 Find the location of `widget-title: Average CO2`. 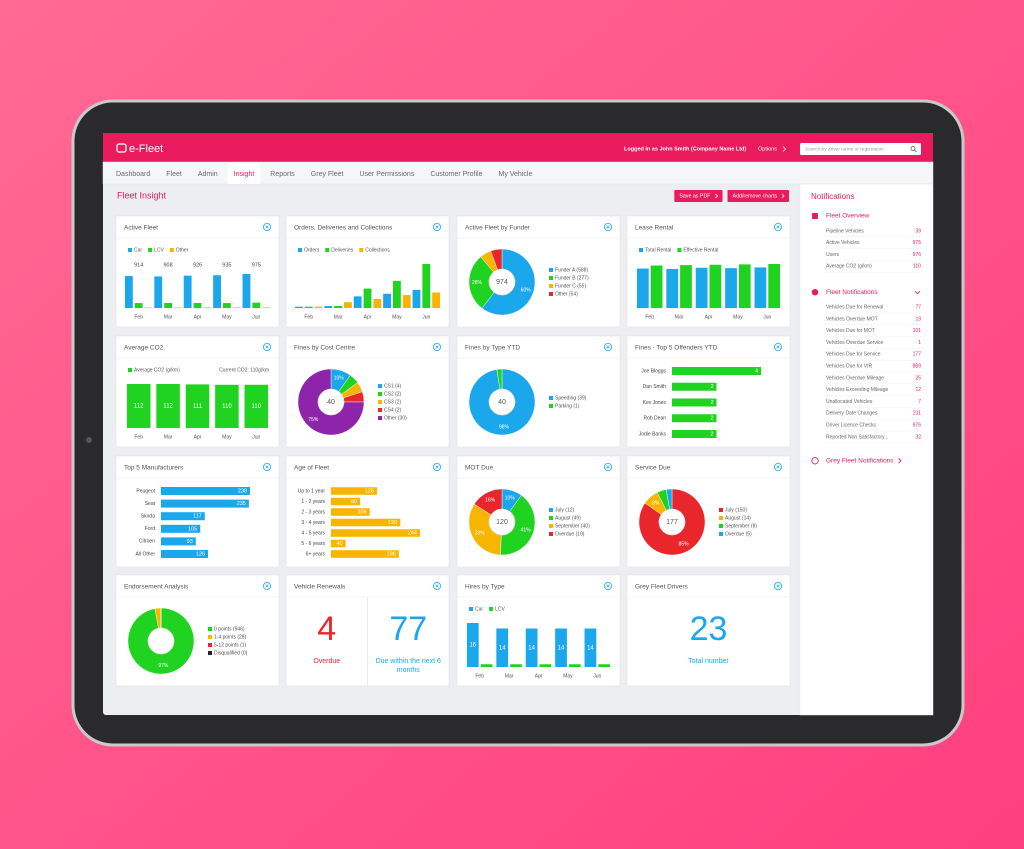

widget-title: Average CO2 is located at coordinates (144, 348).